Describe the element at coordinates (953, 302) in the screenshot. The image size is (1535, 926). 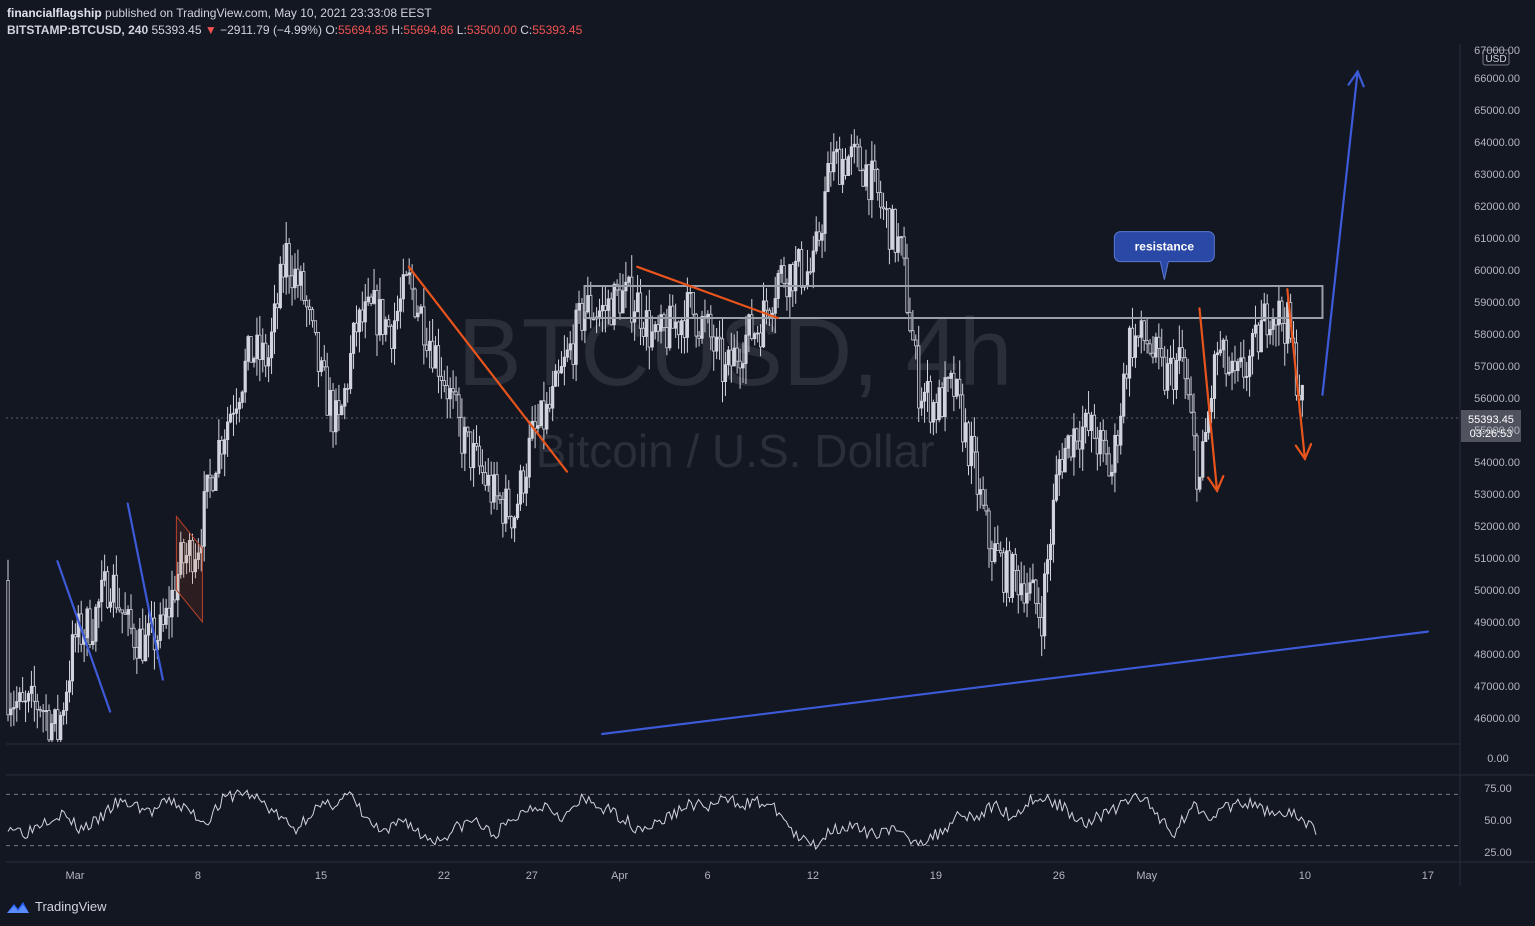
I see `resistance-zone-box` at that location.